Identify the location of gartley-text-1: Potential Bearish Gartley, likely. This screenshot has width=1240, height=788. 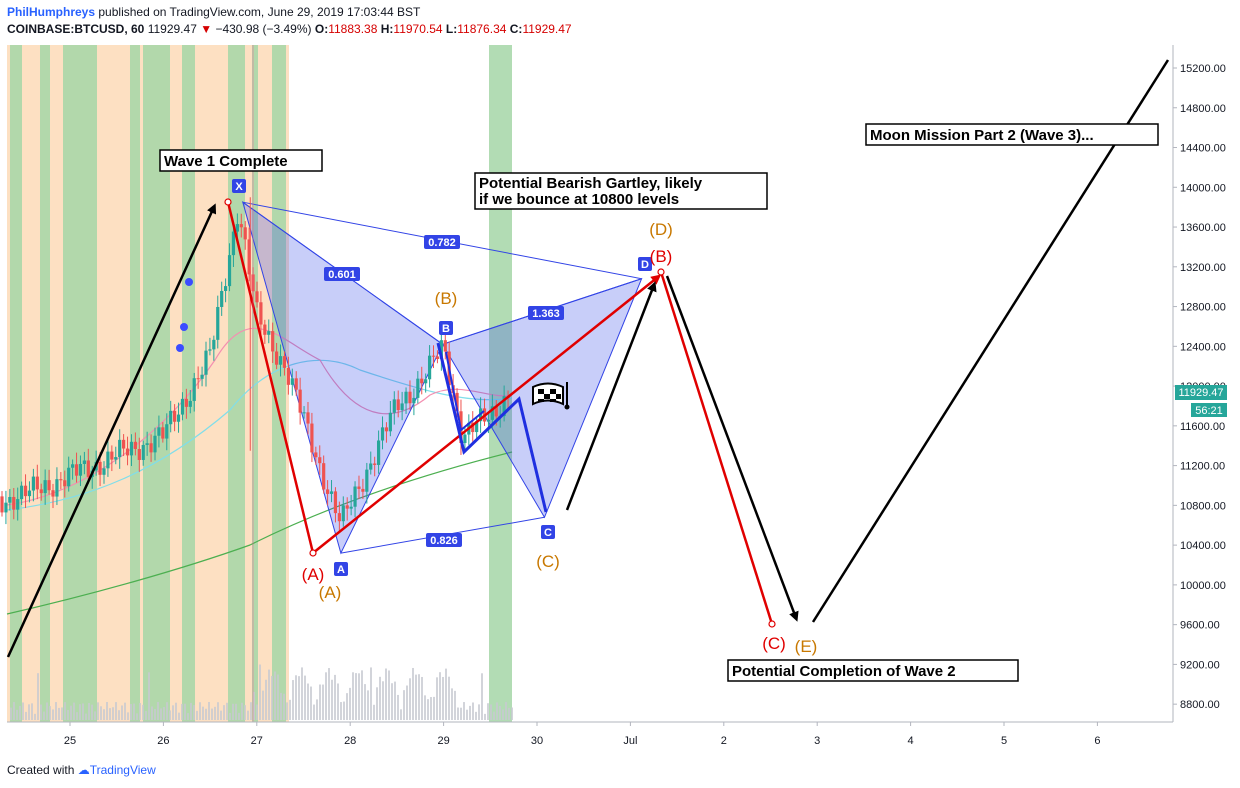
(591, 183).